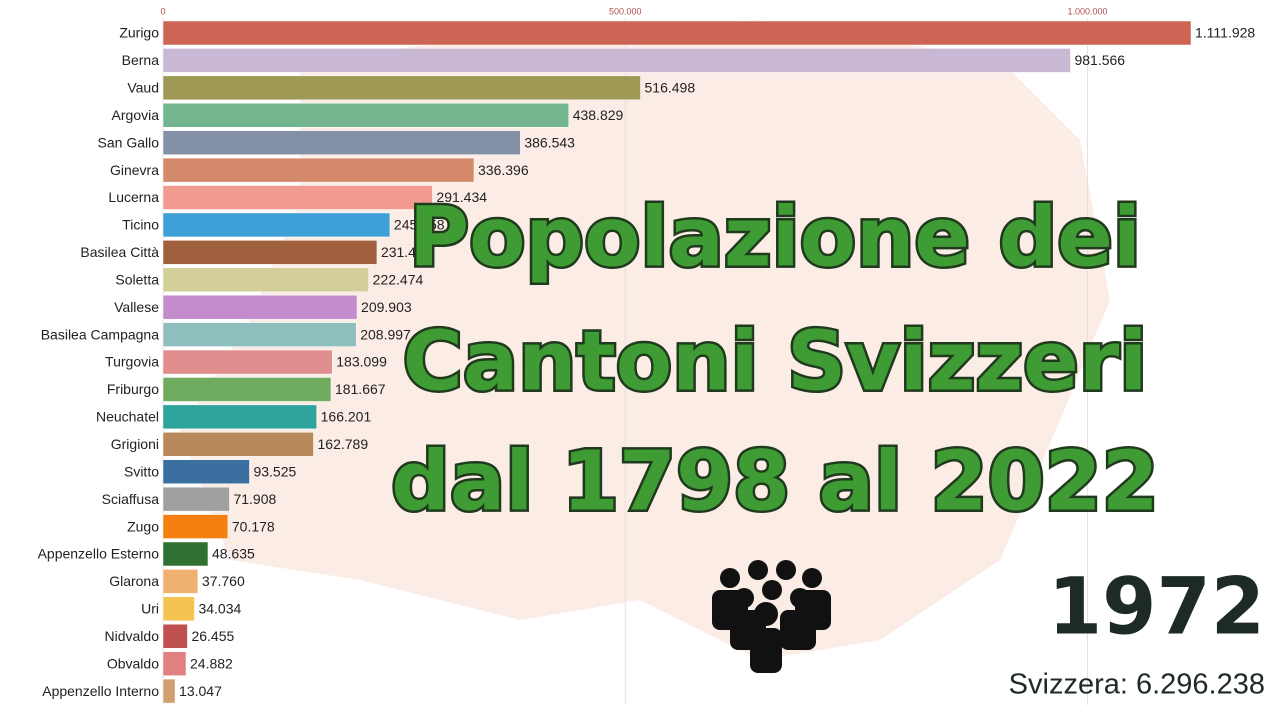 This screenshot has width=1280, height=720. What do you see at coordinates (212, 636) in the screenshot?
I see `value-label: 26.455` at bounding box center [212, 636].